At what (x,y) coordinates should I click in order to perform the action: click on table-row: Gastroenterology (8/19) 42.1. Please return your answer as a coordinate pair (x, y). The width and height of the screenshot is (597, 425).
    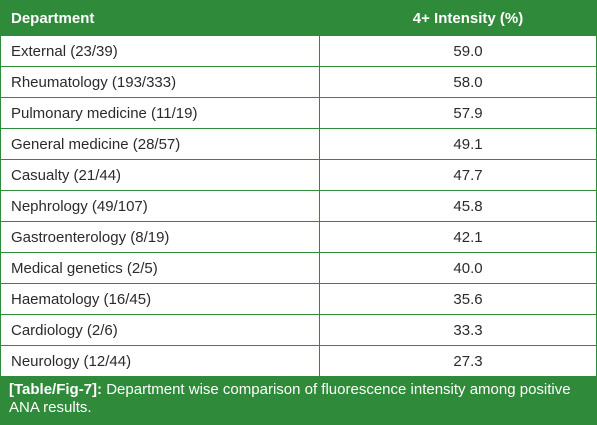
    Looking at the image, I should click on (298, 237).